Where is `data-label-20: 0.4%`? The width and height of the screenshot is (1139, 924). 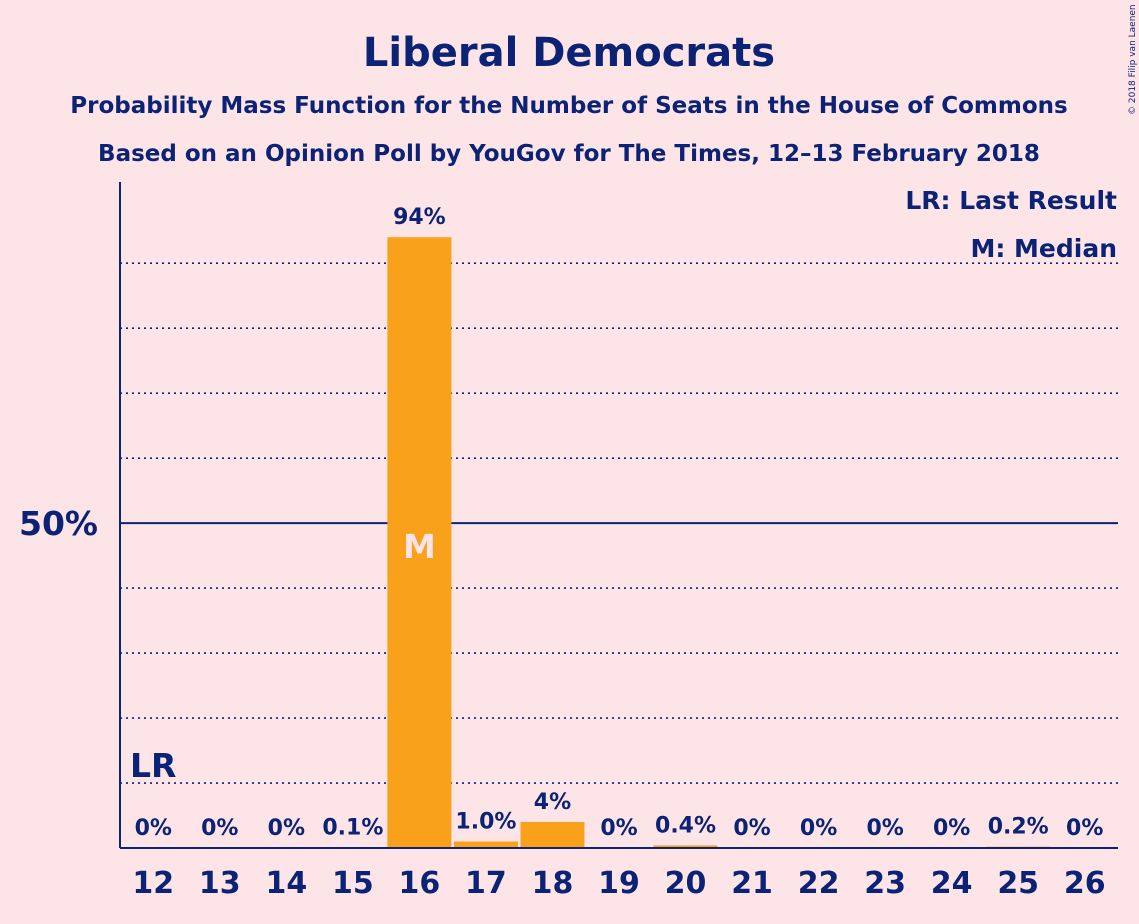 data-label-20: 0.4% is located at coordinates (685, 825).